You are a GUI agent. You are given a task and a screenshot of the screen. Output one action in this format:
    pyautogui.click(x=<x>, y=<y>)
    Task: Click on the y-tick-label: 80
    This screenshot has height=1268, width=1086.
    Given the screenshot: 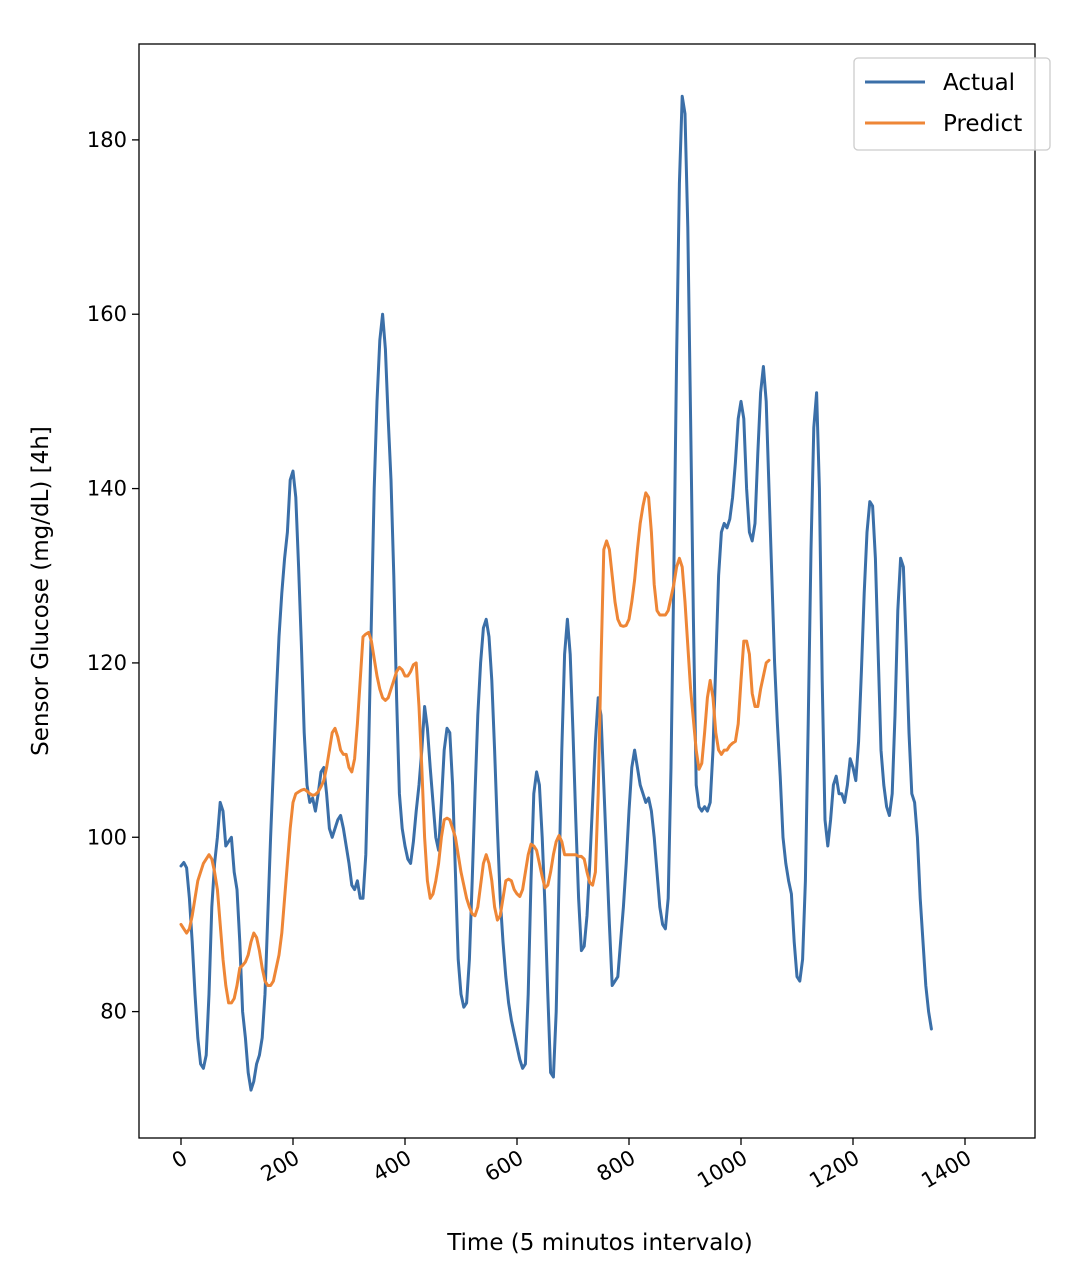 What is the action you would take?
    pyautogui.click(x=113, y=1012)
    